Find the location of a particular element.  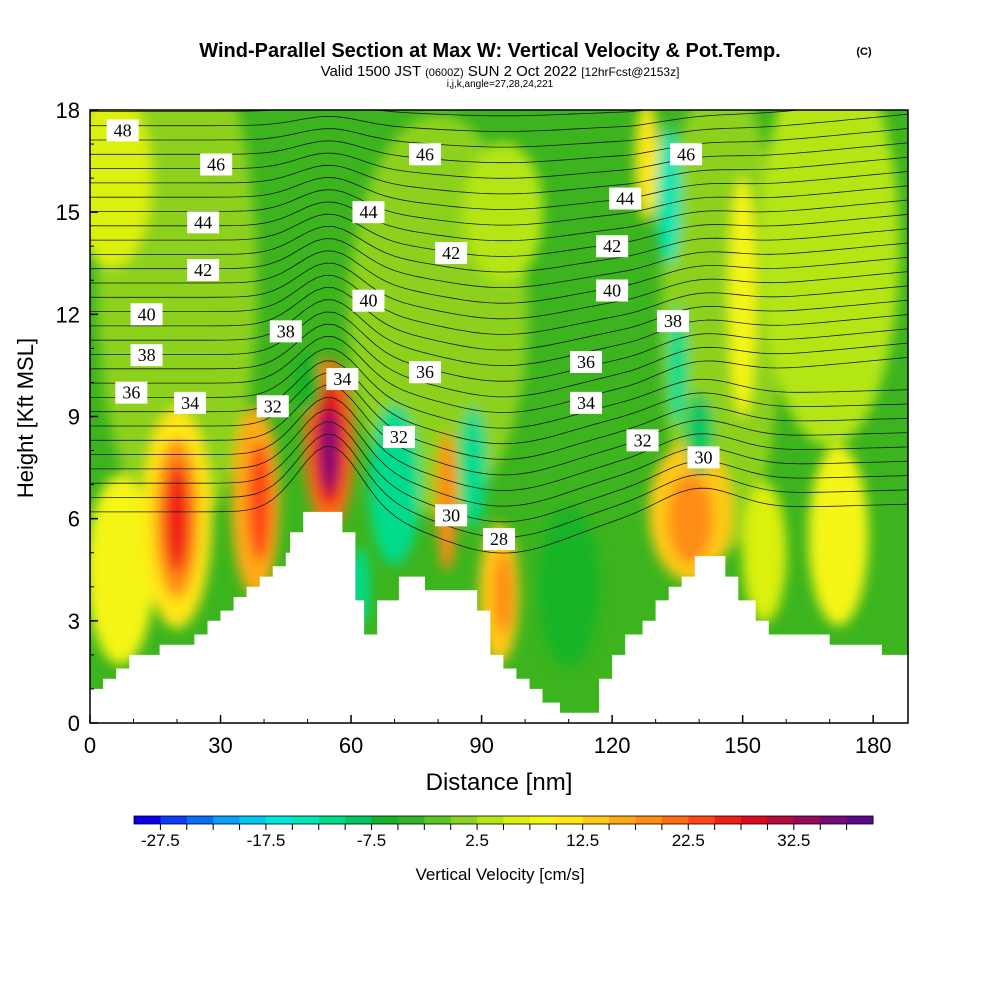

theta-label: 40 is located at coordinates (146, 314).